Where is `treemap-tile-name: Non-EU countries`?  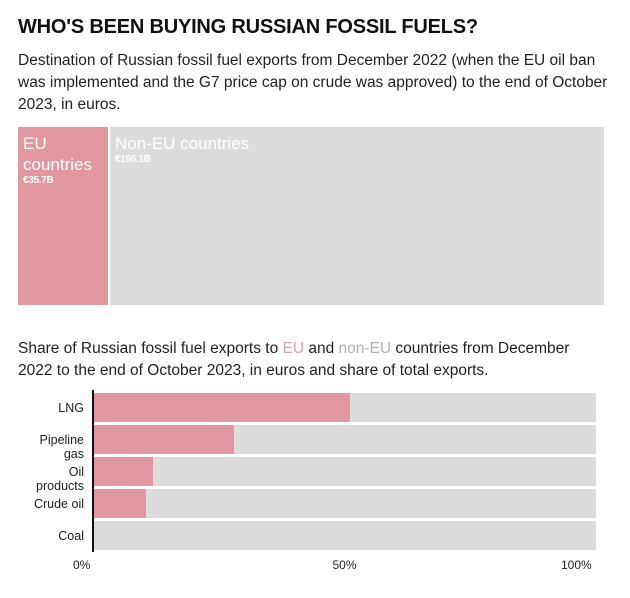
treemap-tile-name: Non-EU countries is located at coordinates (182, 143).